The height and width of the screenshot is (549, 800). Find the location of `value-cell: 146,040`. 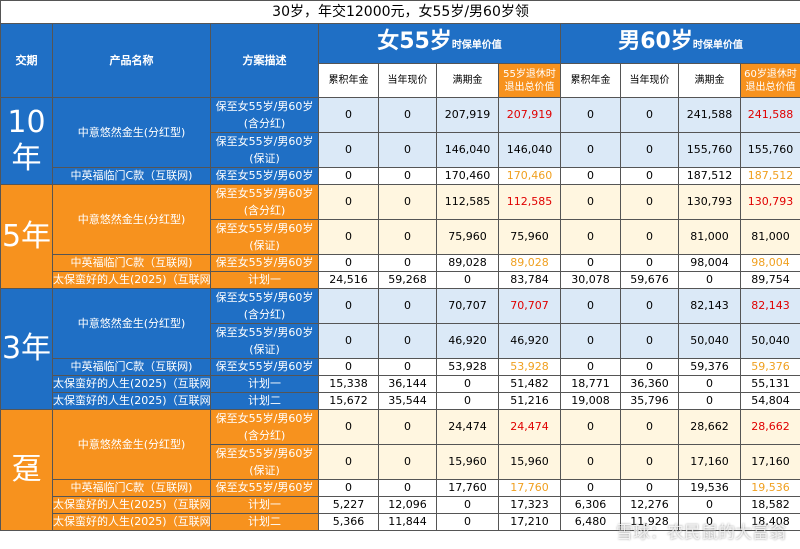

value-cell: 146,040 is located at coordinates (529, 150).